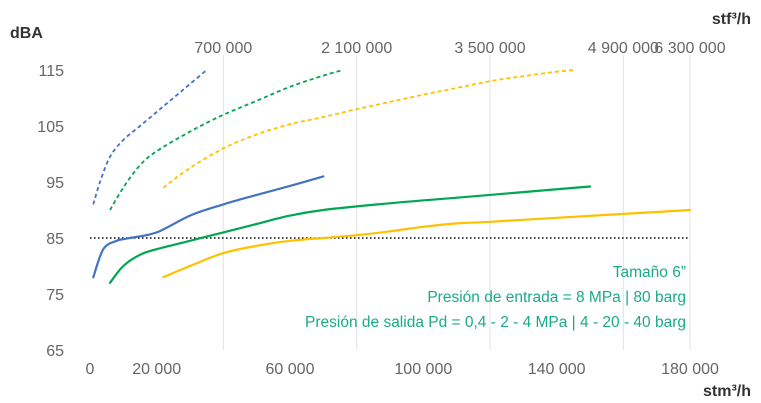 The width and height of the screenshot is (761, 403). What do you see at coordinates (557, 369) in the screenshot?
I see `x-tick-label-4: 140 000` at bounding box center [557, 369].